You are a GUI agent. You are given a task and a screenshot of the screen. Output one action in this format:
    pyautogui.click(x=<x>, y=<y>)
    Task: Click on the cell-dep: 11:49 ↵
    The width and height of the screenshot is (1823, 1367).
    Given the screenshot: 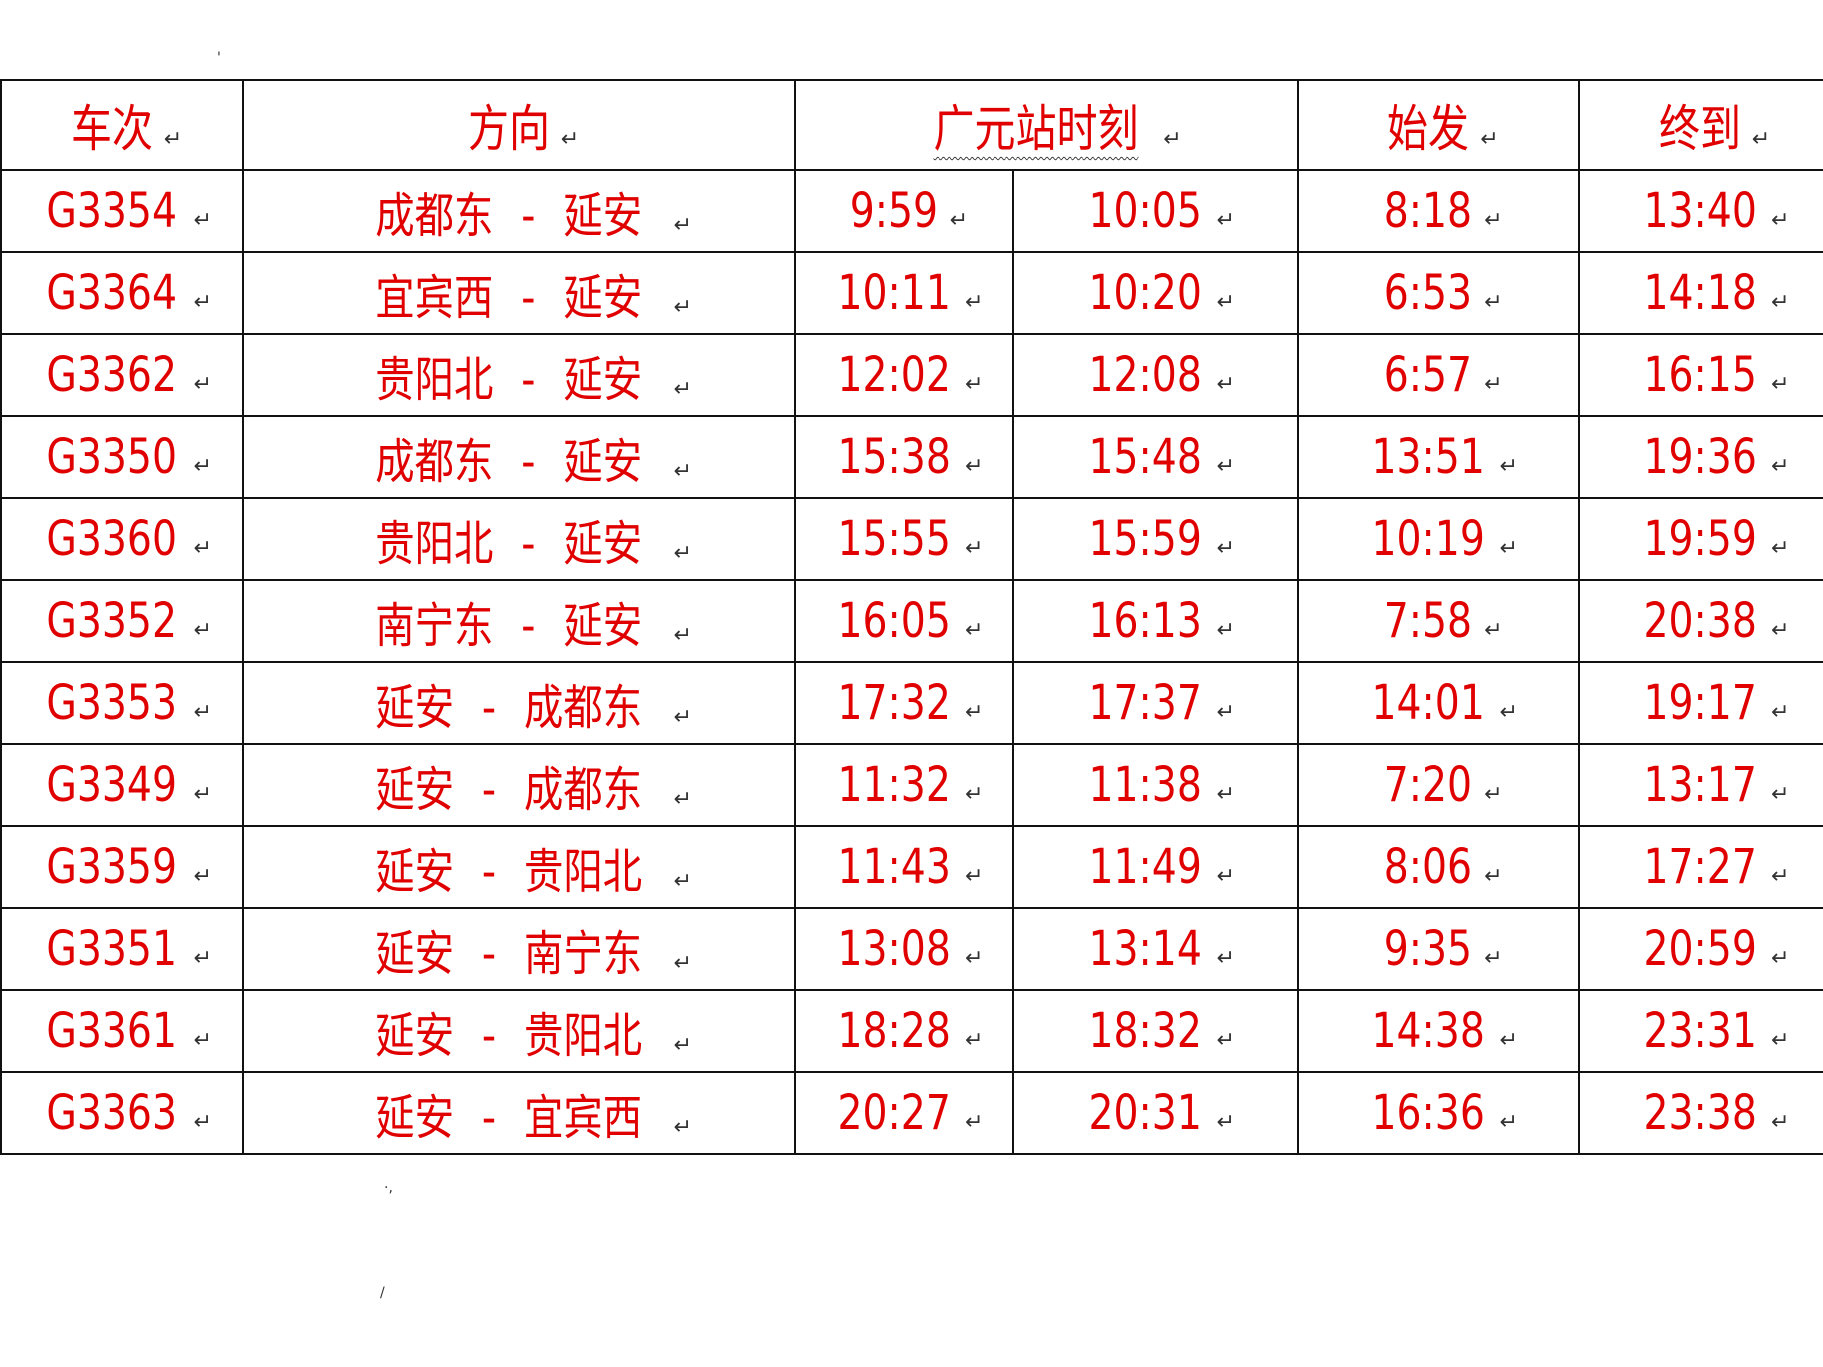 What is the action you would take?
    pyautogui.click(x=1155, y=867)
    